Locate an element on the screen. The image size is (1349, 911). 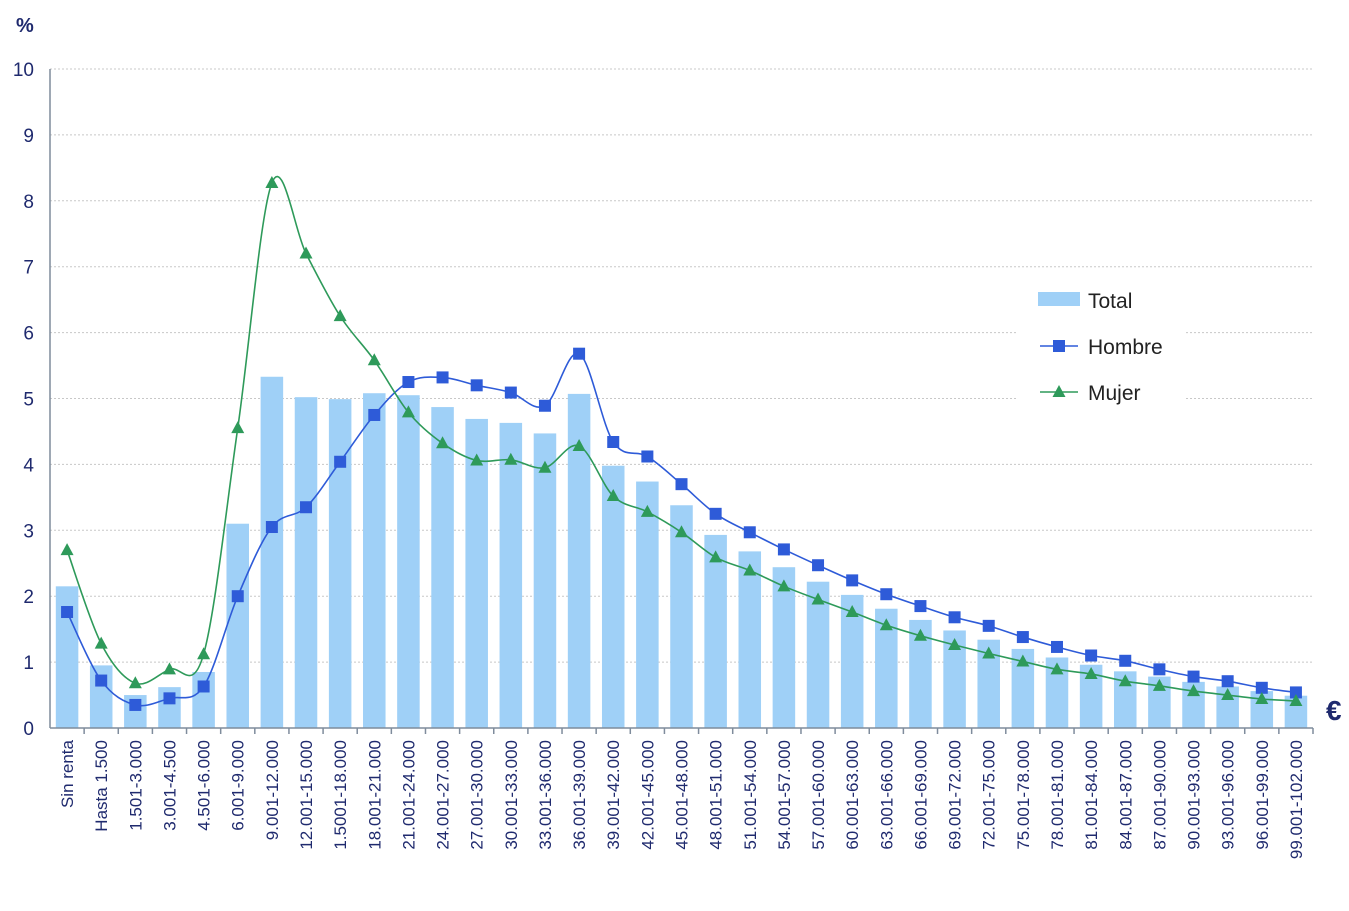
x-tick-label: 78.001-81.000 is located at coordinates (1057, 795).